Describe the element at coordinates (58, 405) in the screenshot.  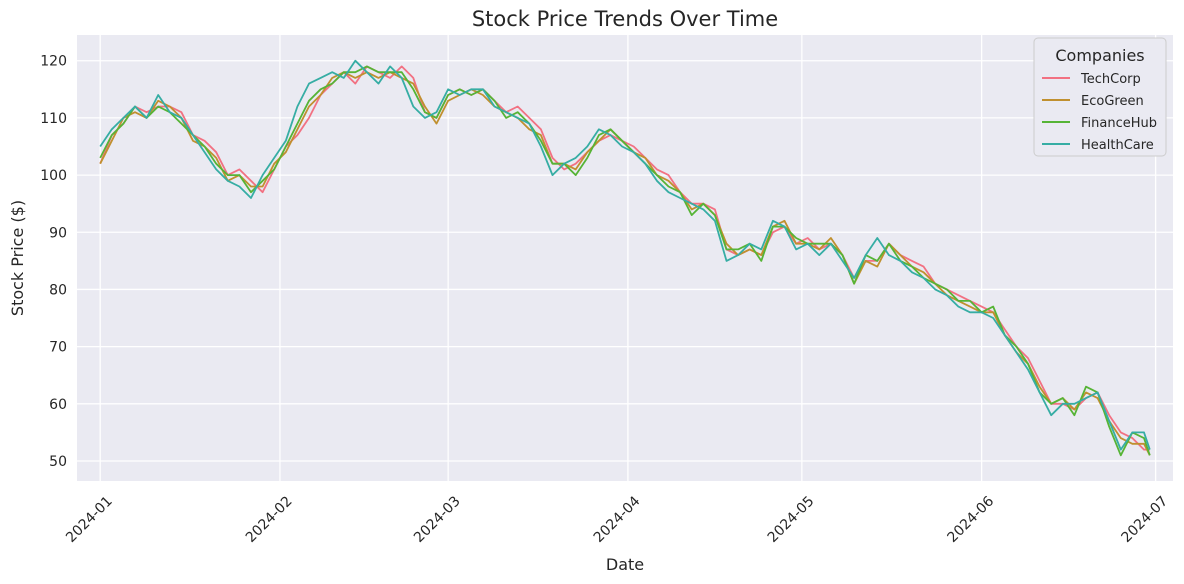
I see `y-tick-label: 60` at that location.